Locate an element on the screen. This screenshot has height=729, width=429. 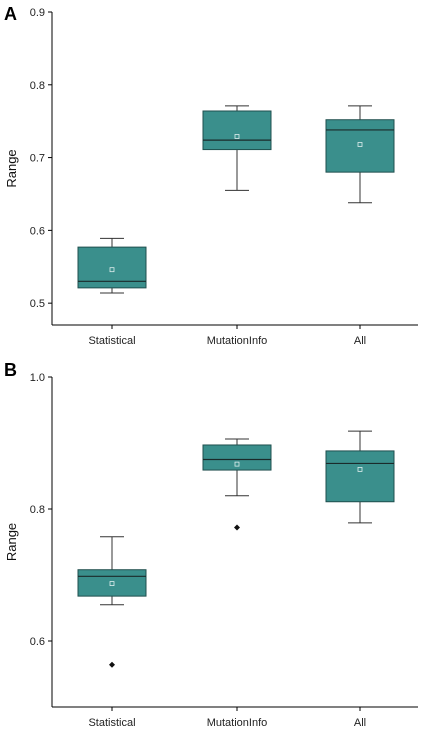
panel-label: A is located at coordinates (10, 14).